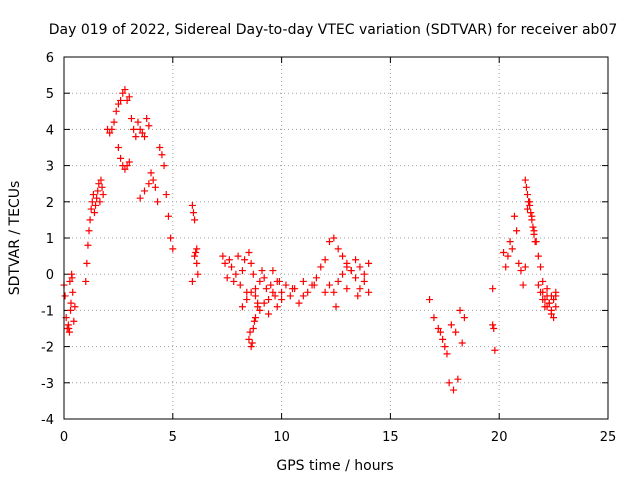 The image size is (640, 480). What do you see at coordinates (50, 94) in the screenshot?
I see `y-tick-label: 5` at bounding box center [50, 94].